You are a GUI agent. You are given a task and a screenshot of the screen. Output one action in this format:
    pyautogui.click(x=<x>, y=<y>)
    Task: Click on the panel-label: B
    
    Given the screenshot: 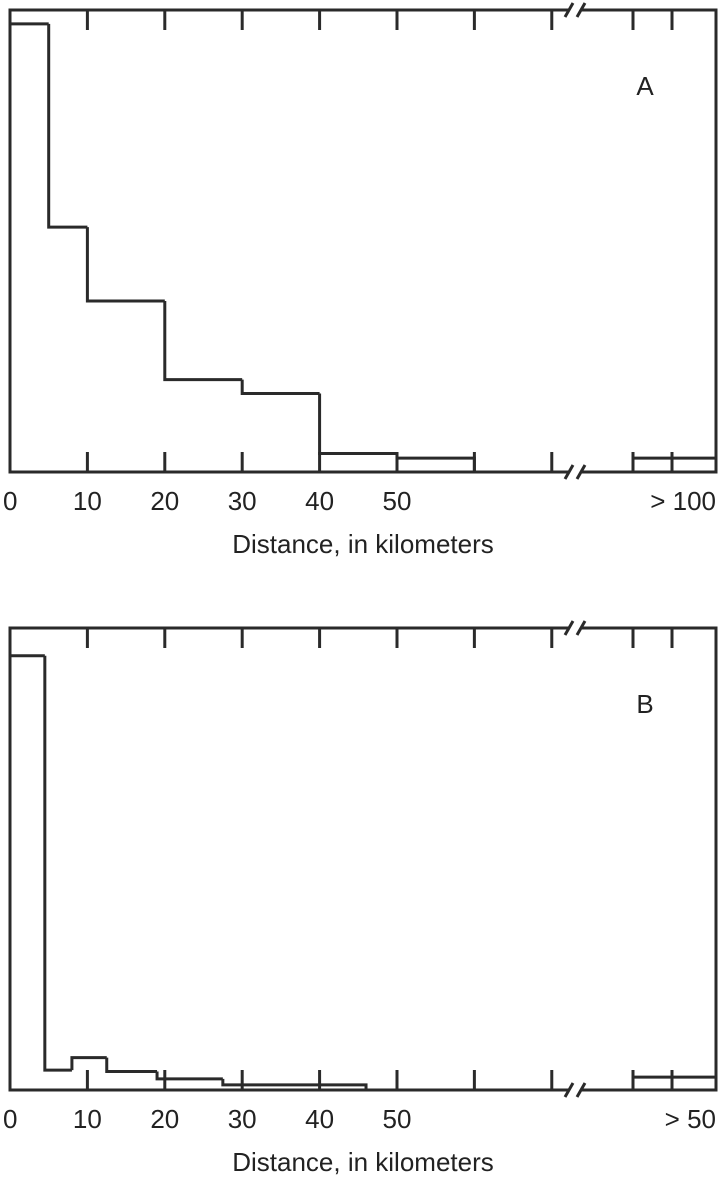 What is the action you would take?
    pyautogui.click(x=644, y=704)
    